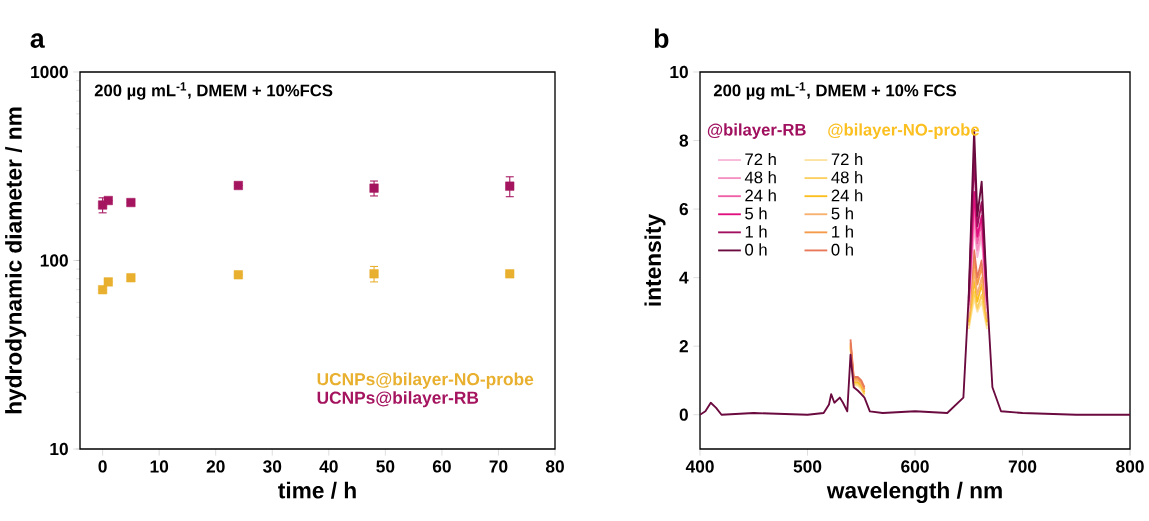 The width and height of the screenshot is (1149, 521). I want to click on x-tick-label: 50, so click(385, 466).